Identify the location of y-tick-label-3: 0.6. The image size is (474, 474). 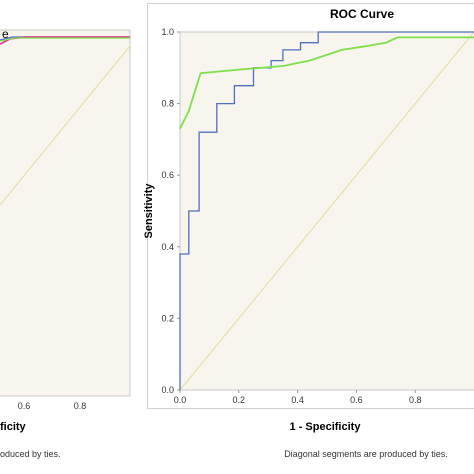
(167, 175).